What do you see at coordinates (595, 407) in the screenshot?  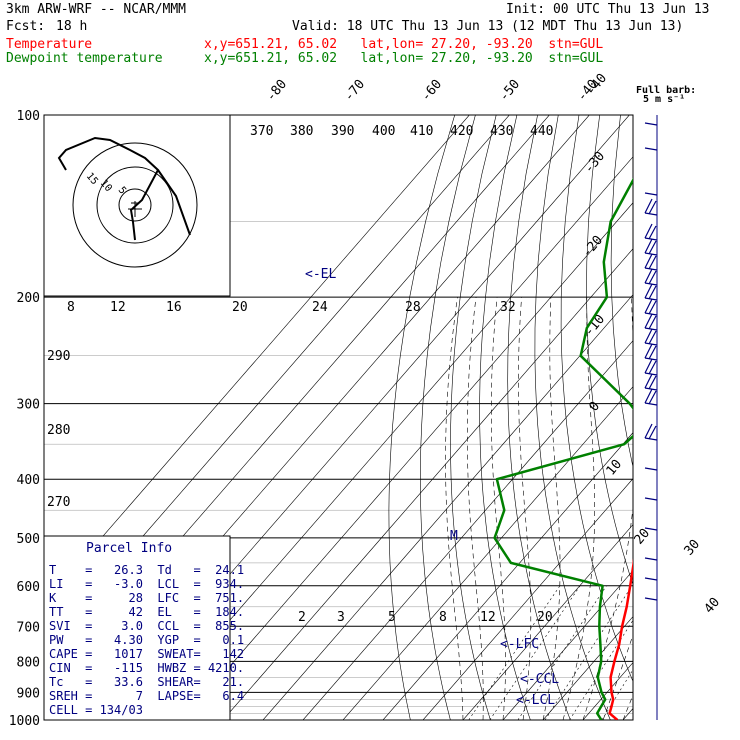 I see `isotherm-label-0: 0` at bounding box center [595, 407].